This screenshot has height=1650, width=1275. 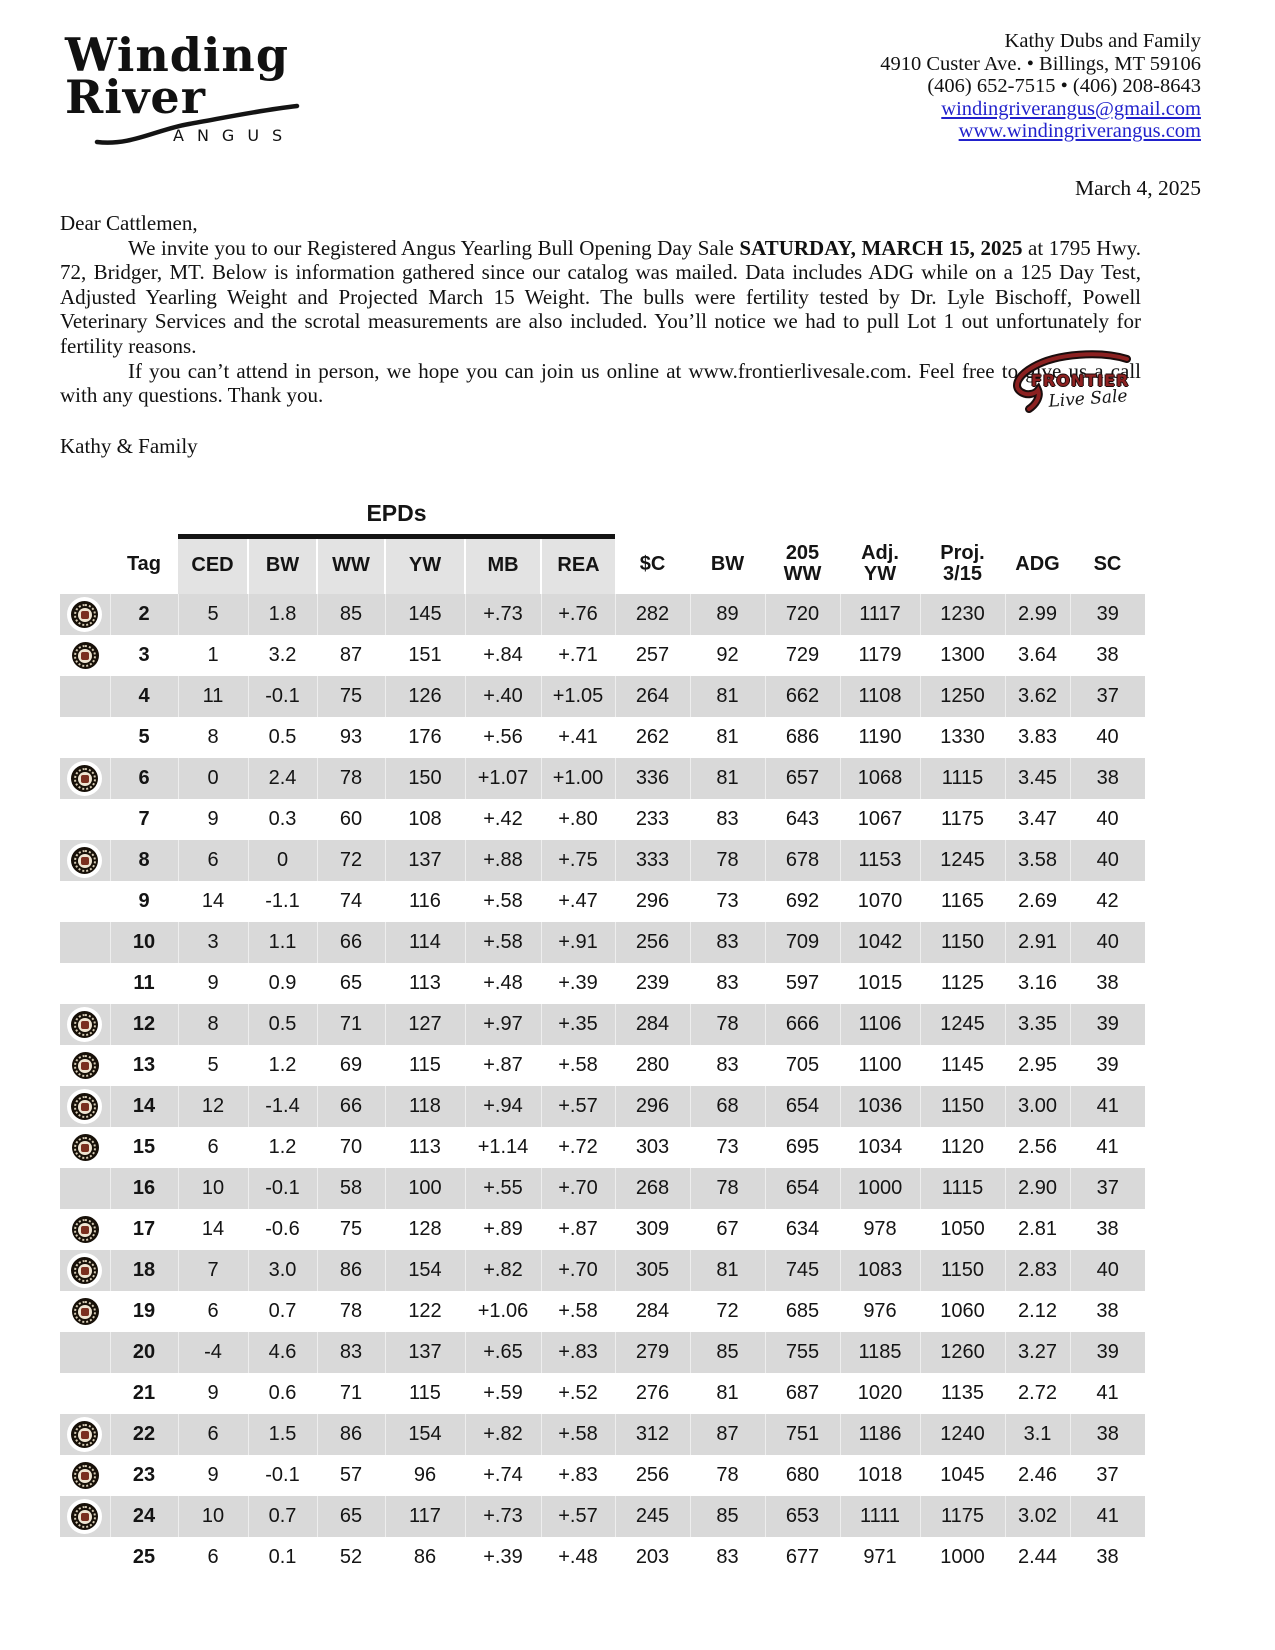 What do you see at coordinates (424, 1435) in the screenshot?
I see `value-cell: 154` at bounding box center [424, 1435].